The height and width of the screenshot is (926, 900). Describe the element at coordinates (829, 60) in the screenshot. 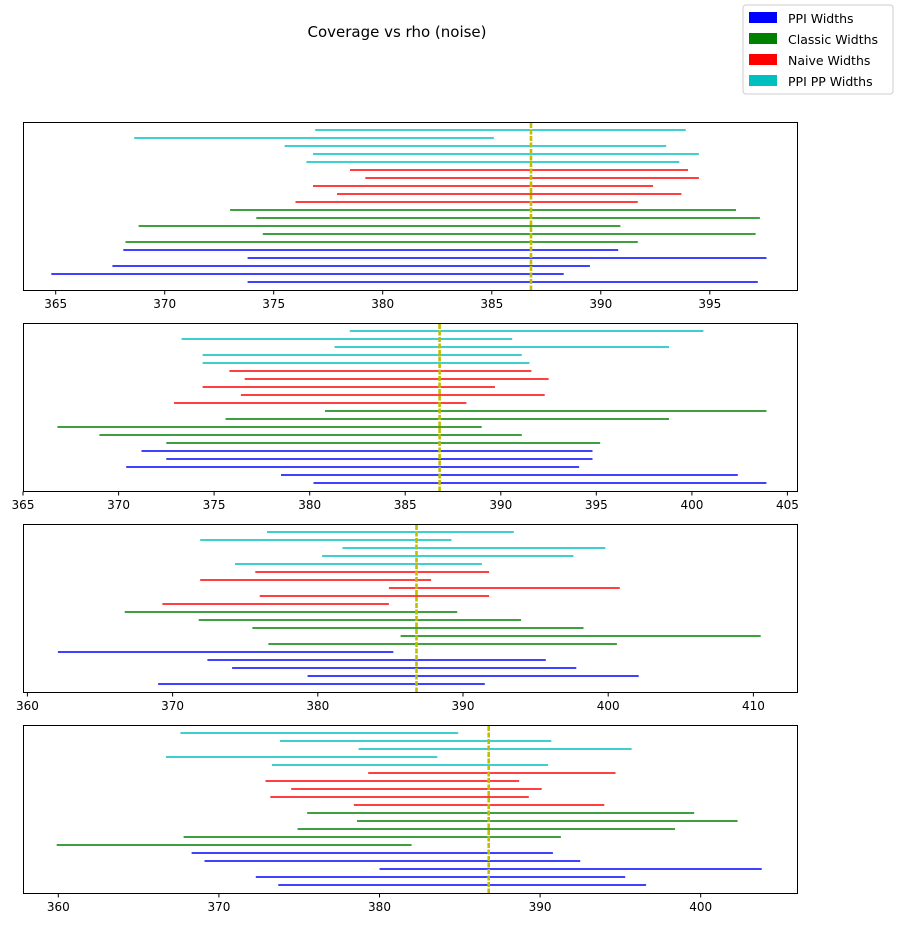

I see `legend-label-naive: Naive Widths` at that location.